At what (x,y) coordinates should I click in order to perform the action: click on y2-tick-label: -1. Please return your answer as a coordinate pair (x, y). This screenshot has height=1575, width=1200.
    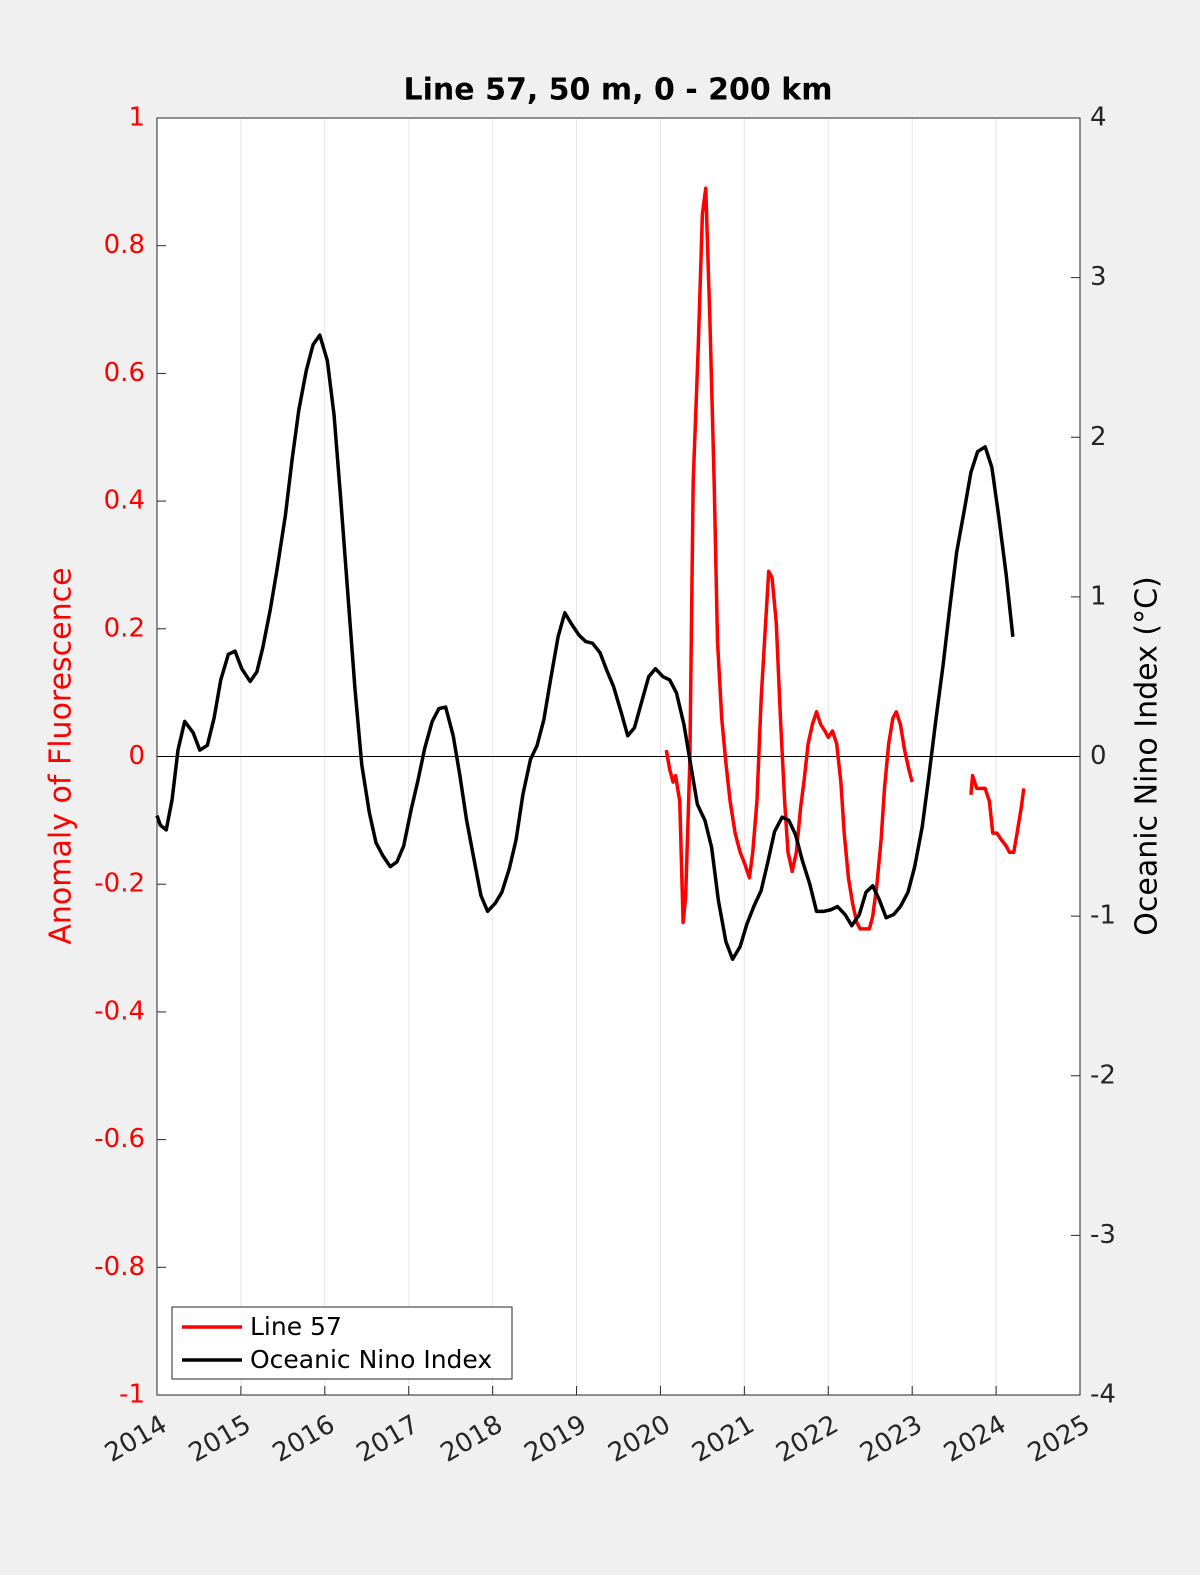
    Looking at the image, I should click on (1103, 916).